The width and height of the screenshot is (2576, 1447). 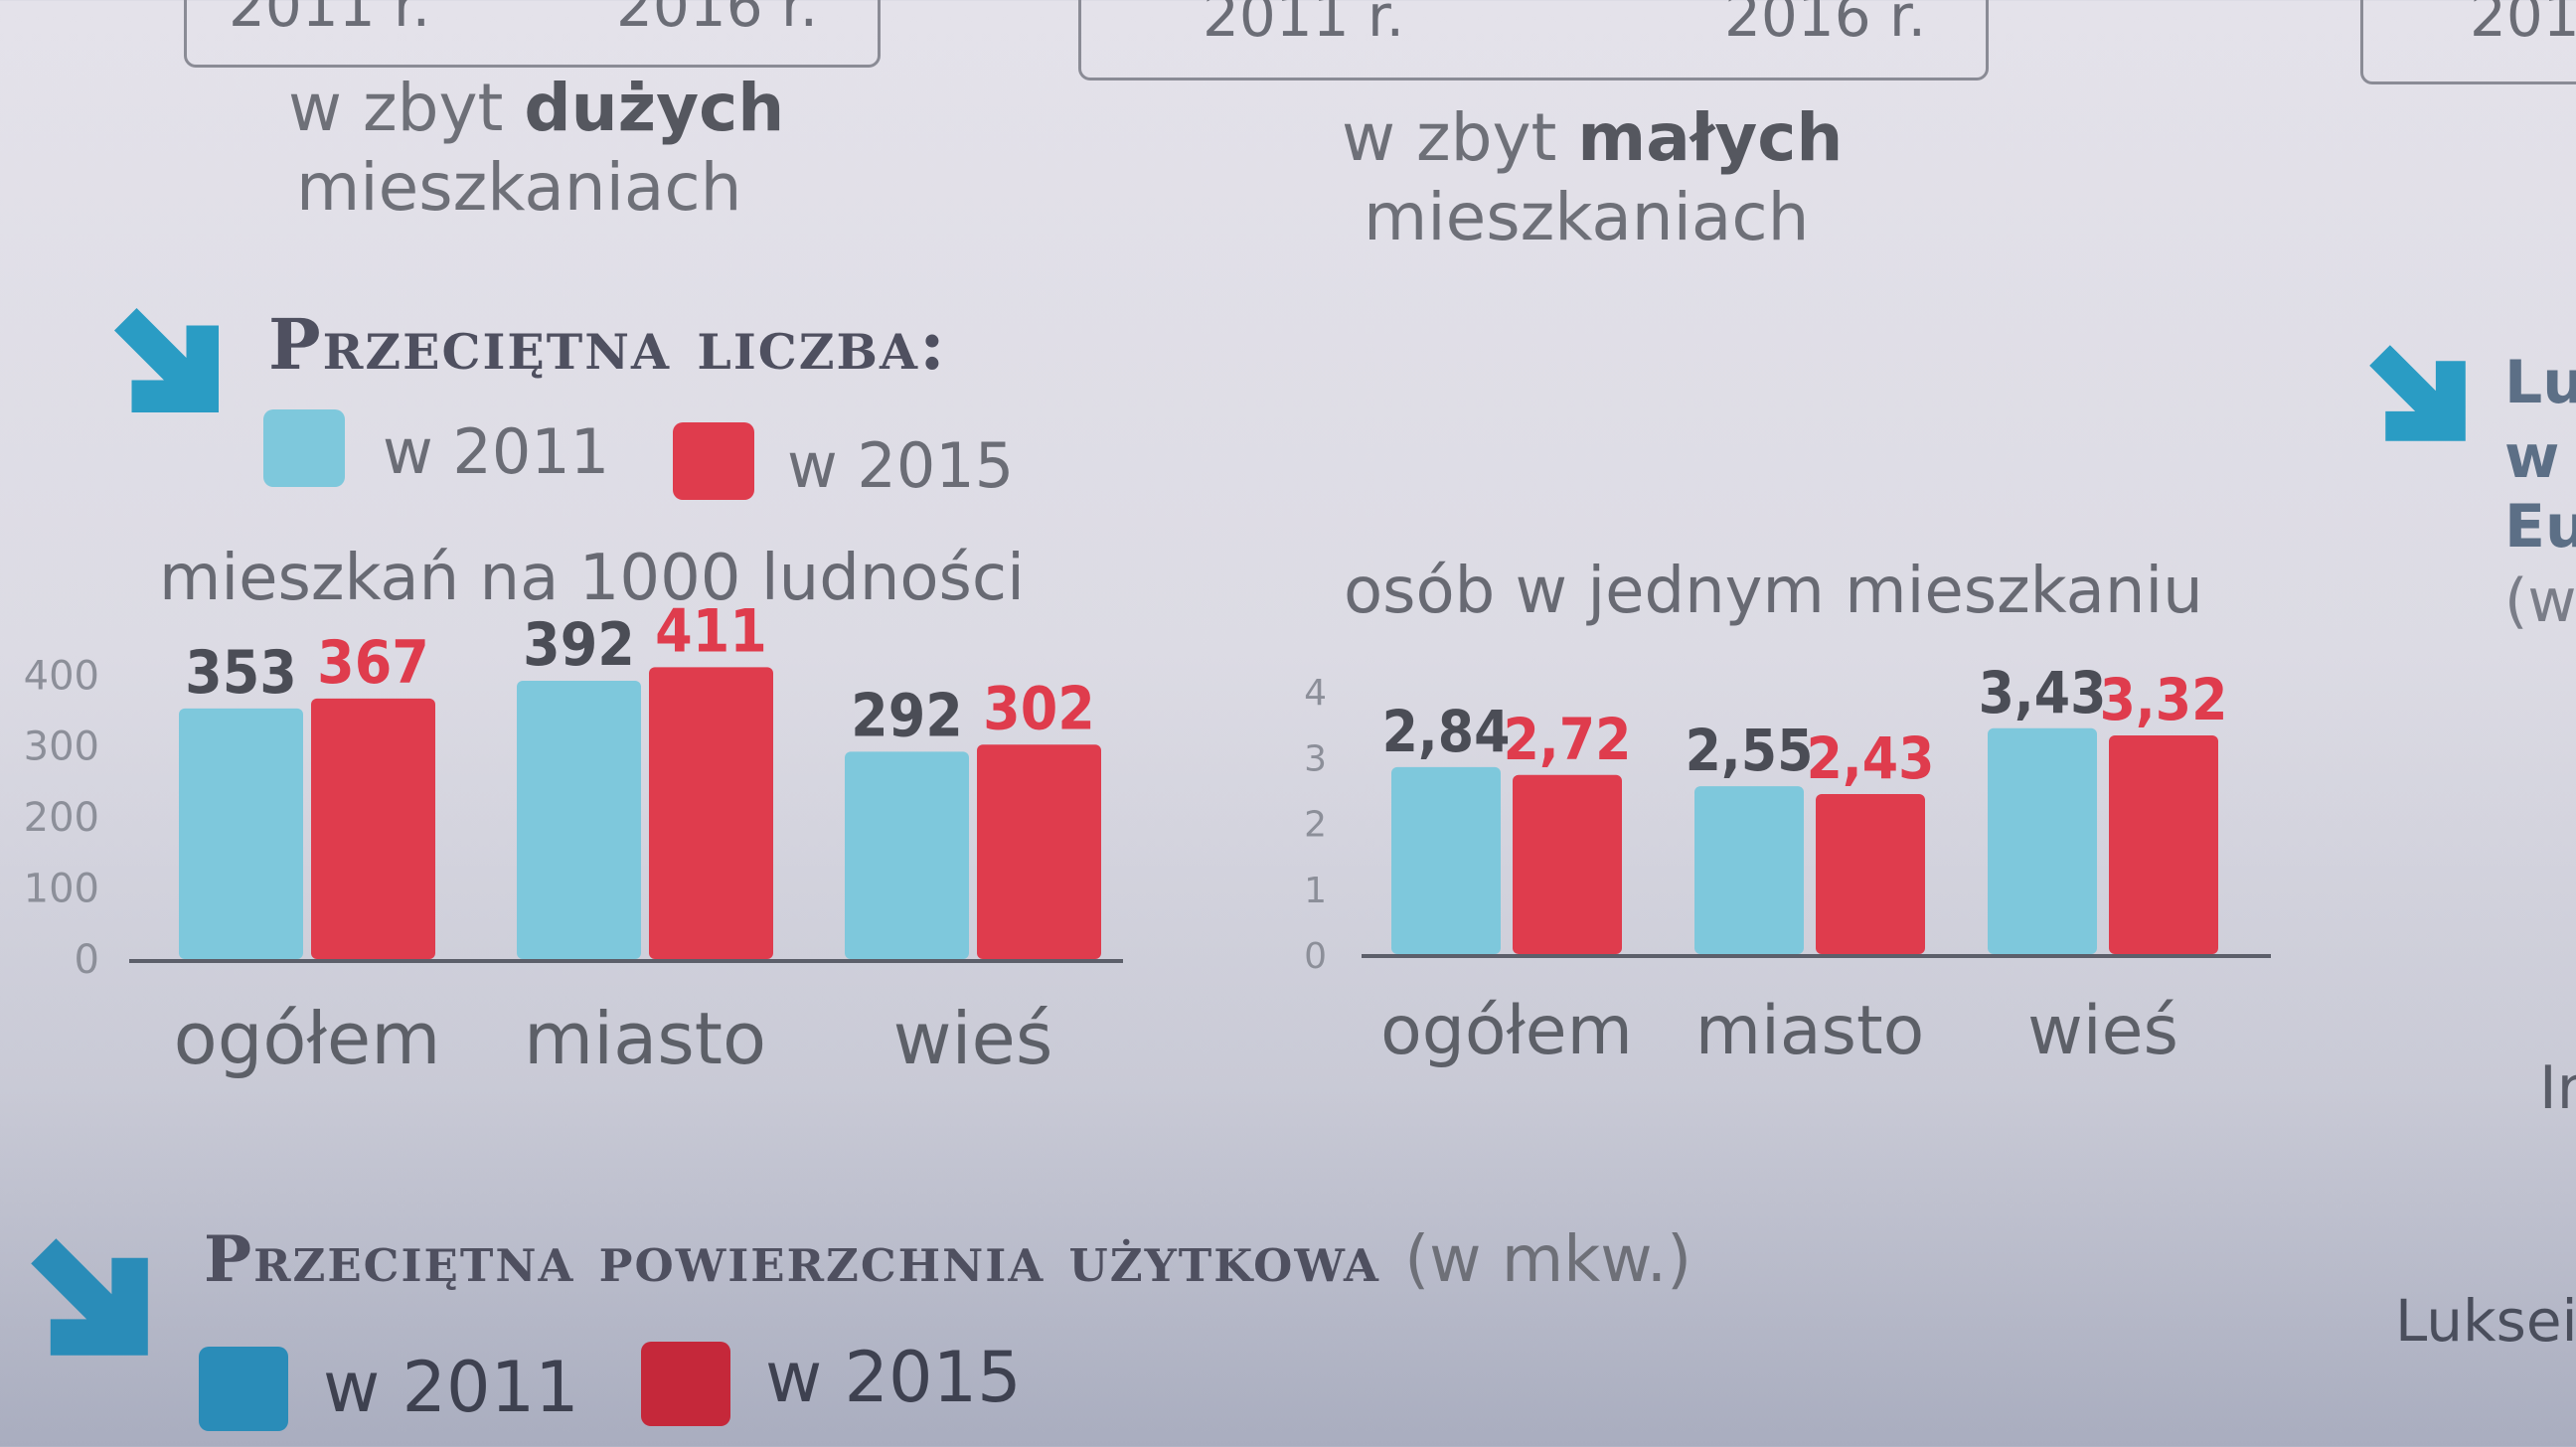 What do you see at coordinates (1587, 217) in the screenshot?
I see `description-small-line2: mieszkaniach` at bounding box center [1587, 217].